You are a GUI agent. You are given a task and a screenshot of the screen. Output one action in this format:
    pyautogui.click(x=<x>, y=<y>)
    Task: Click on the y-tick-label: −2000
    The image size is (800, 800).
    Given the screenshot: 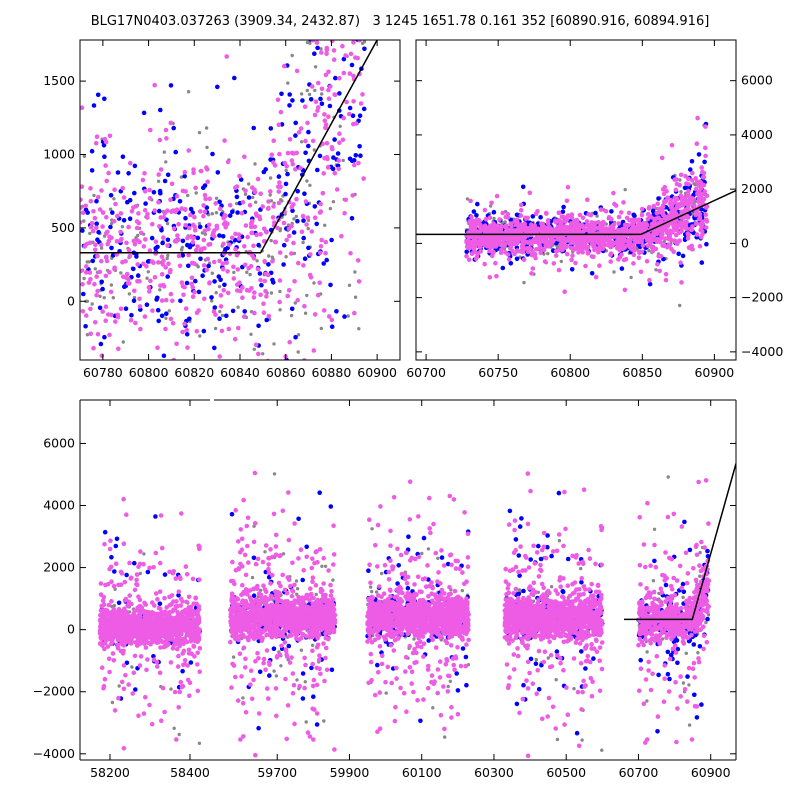 What is the action you would take?
    pyautogui.click(x=762, y=297)
    